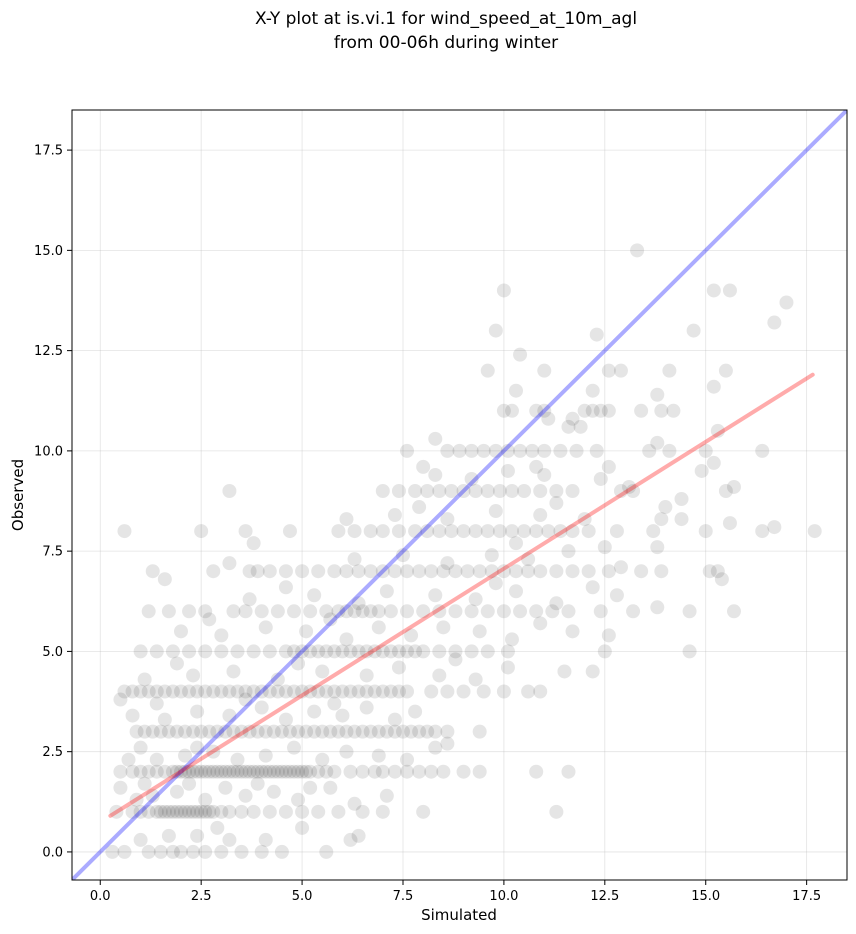 This screenshot has height=934, width=856. What do you see at coordinates (302, 896) in the screenshot?
I see `x-tick-label: 5.0` at bounding box center [302, 896].